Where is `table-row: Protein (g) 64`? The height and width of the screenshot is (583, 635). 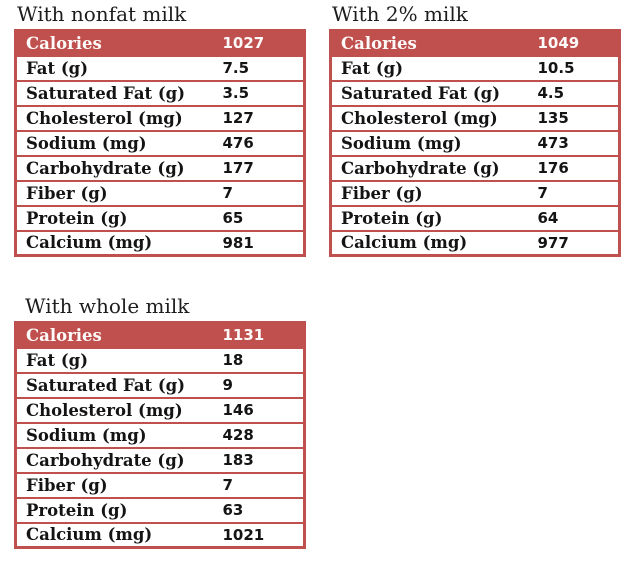 table-row: Protein (g) 64 is located at coordinates (475, 218).